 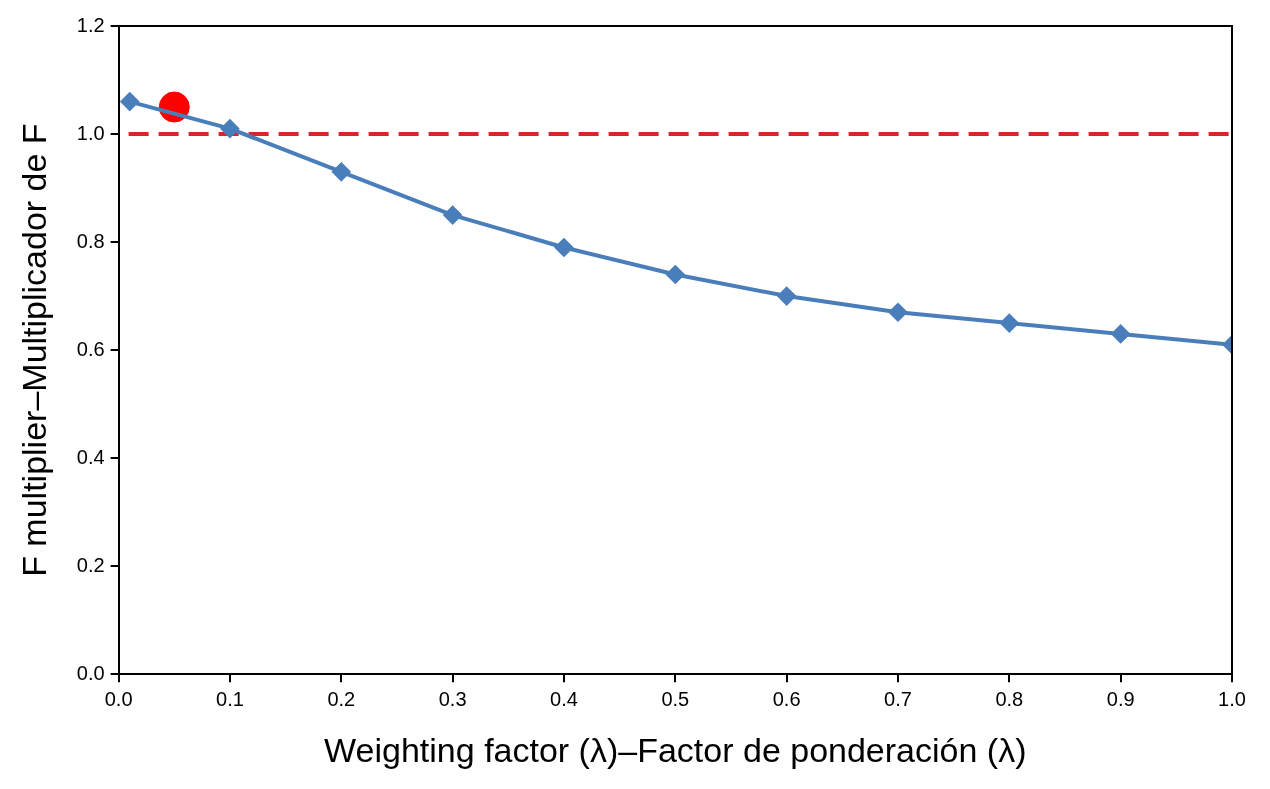 I want to click on x-tick-label: 0.9, so click(x=1120, y=698).